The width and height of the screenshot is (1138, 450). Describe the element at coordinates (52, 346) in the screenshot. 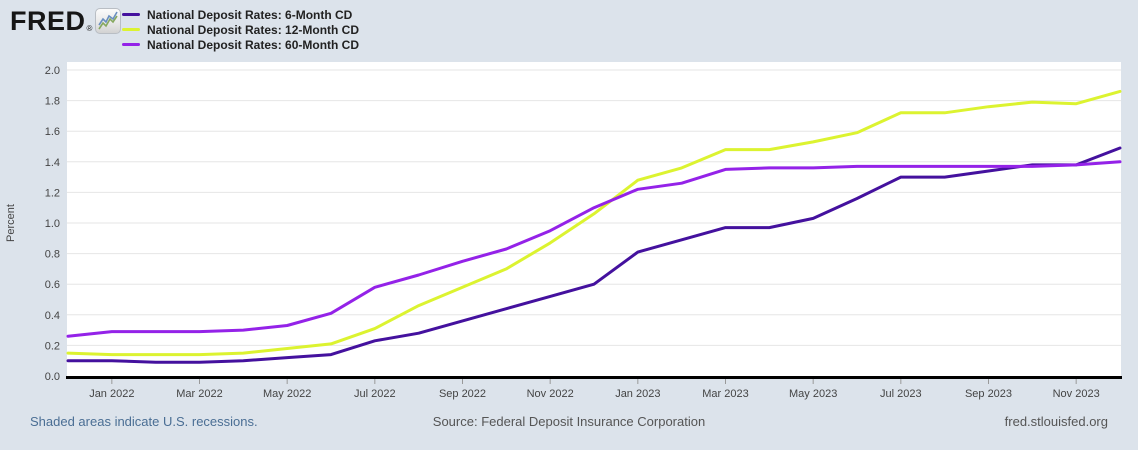

I see `y-tick-label: 0.2` at that location.